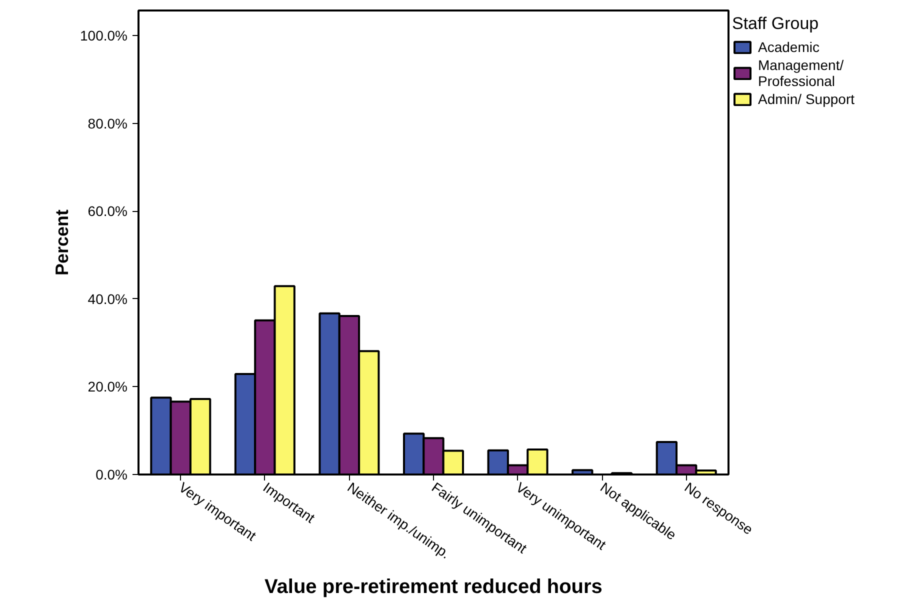 The image size is (919, 600). What do you see at coordinates (776, 24) in the screenshot?
I see `legend-title: Staff Group` at bounding box center [776, 24].